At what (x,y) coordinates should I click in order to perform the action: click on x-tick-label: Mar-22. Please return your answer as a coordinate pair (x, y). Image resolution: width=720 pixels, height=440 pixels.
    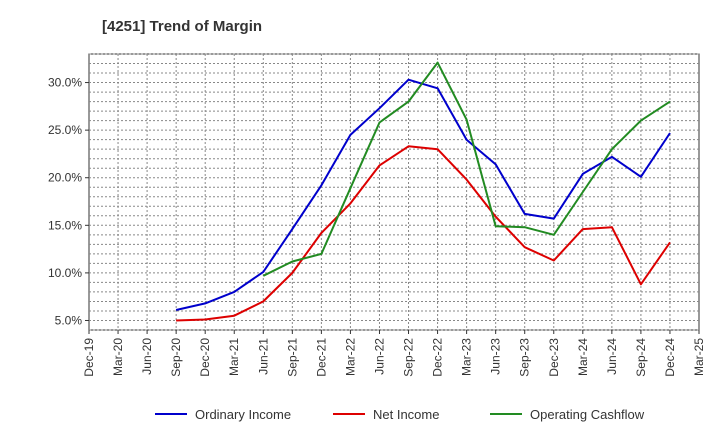
    Looking at the image, I should click on (350, 357).